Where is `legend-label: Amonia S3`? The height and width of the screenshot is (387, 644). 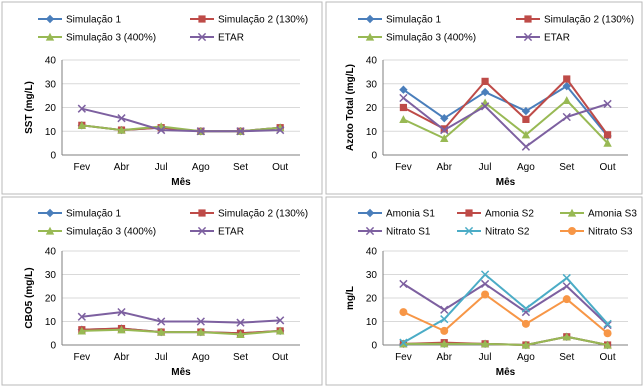
legend-label: Amonia S3 is located at coordinates (612, 214).